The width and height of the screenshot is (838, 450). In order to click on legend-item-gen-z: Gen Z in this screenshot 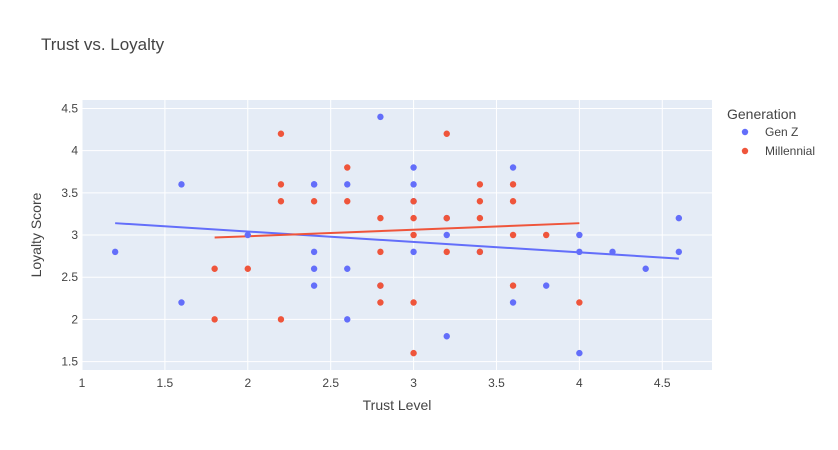, I will do `click(770, 132)`.